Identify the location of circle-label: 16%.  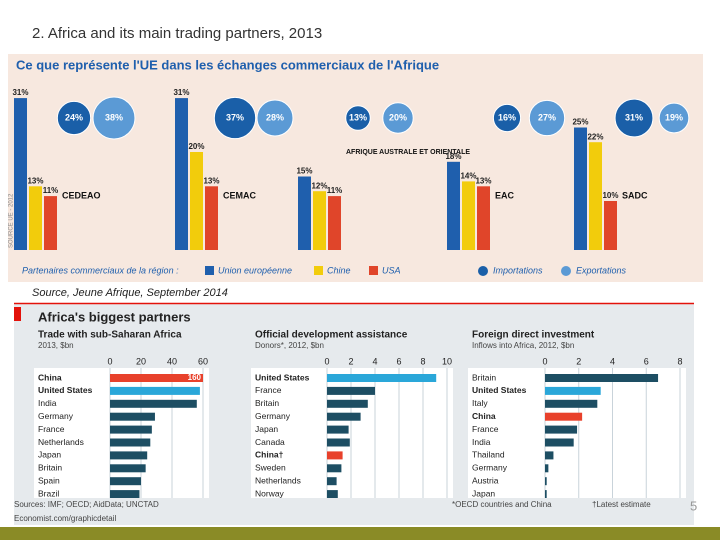
(507, 117).